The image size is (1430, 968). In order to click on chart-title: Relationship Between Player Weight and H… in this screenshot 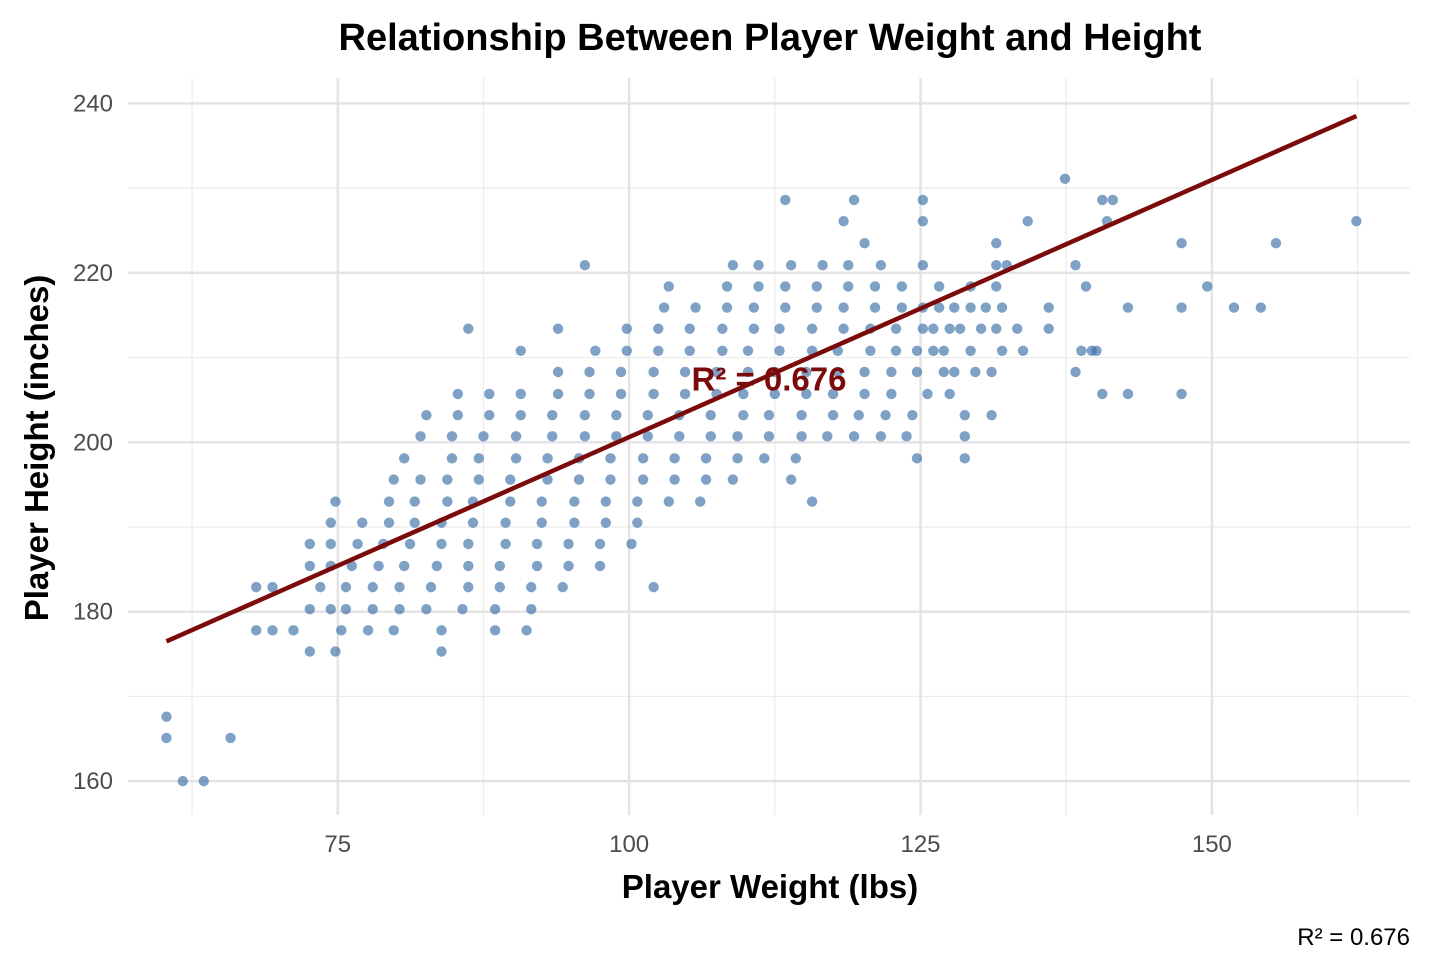, I will do `click(770, 38)`.